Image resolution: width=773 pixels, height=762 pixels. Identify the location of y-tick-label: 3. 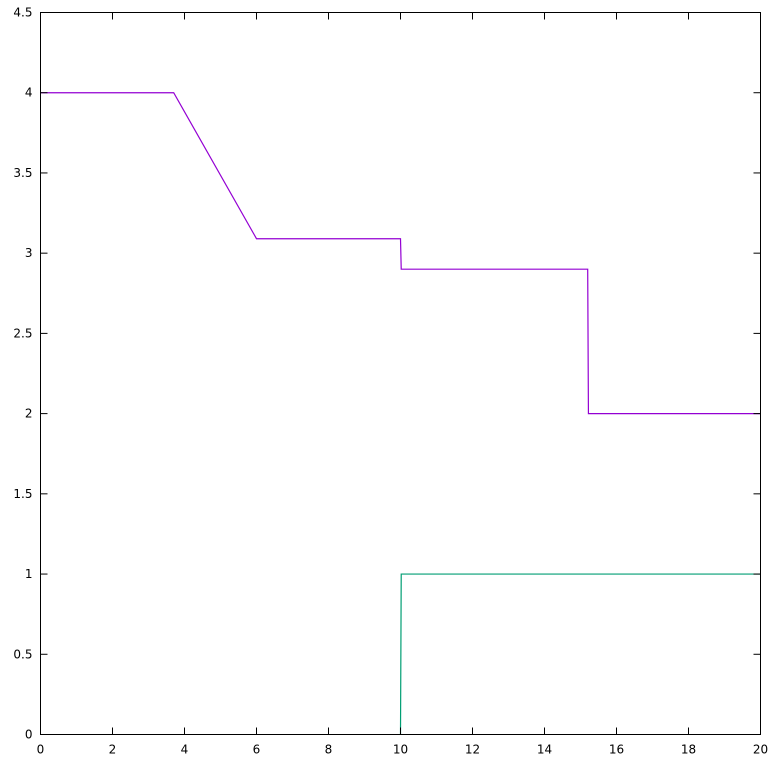
(29, 253).